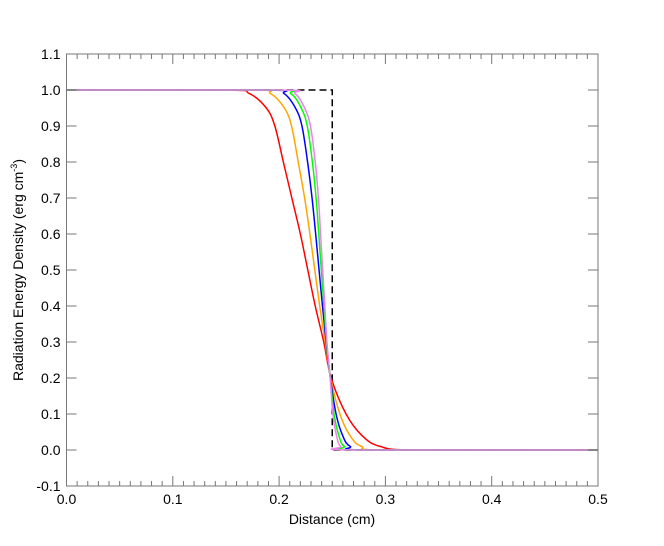 The width and height of the screenshot is (664, 546). I want to click on x-tick-label: 0.1, so click(173, 499).